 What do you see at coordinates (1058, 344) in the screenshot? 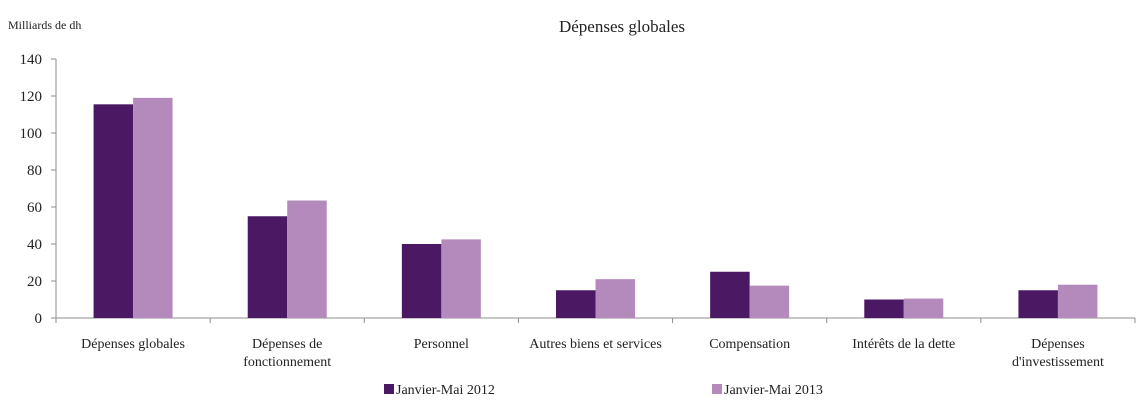
I see `category-label-line: Dépenses` at bounding box center [1058, 344].